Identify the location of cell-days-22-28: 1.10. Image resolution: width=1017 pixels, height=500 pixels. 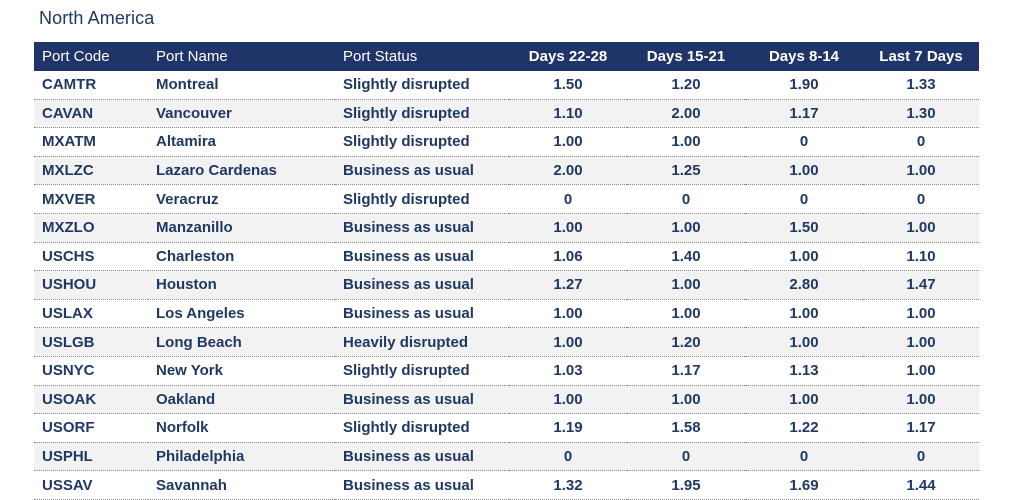
(568, 114).